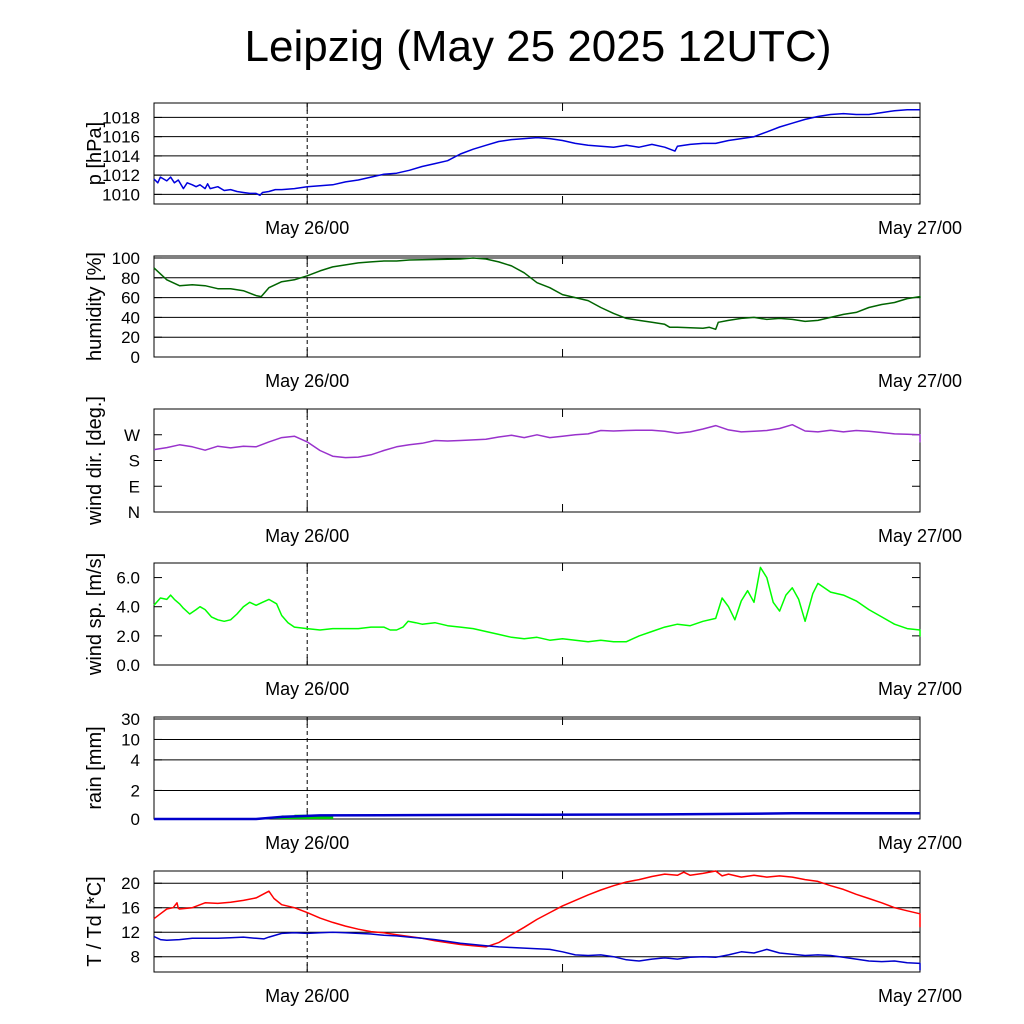 Image resolution: width=1024 pixels, height=1024 pixels. Describe the element at coordinates (130, 317) in the screenshot. I see `ytick-label-humidity: 40` at that location.